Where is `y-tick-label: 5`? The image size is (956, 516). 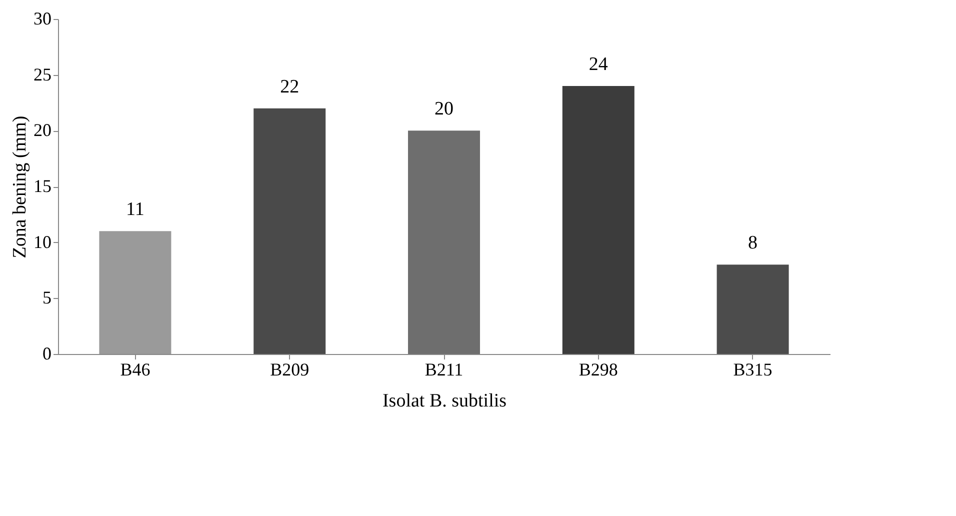
y-tick-label: 5 is located at coordinates (47, 298).